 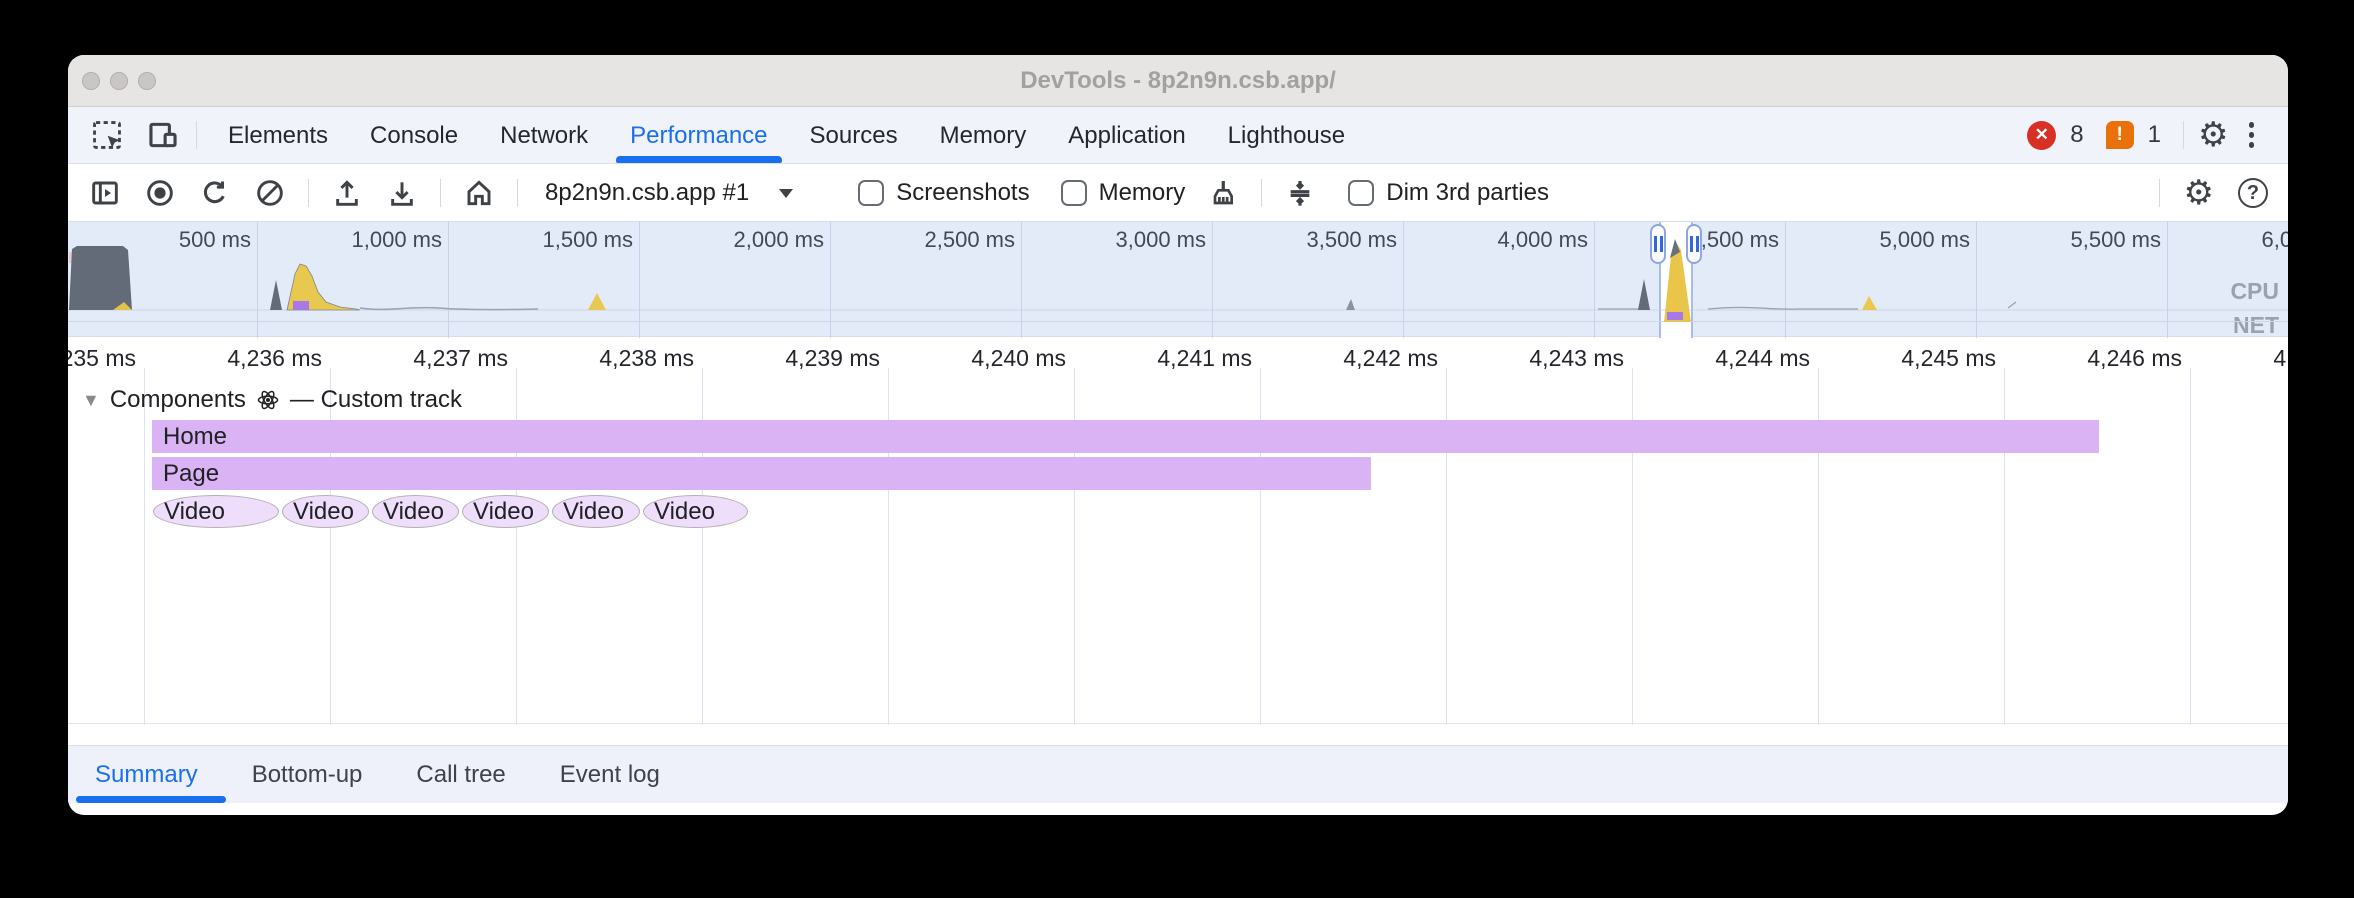 What do you see at coordinates (146, 774) in the screenshot?
I see `bottom-tab-summary: Summary` at bounding box center [146, 774].